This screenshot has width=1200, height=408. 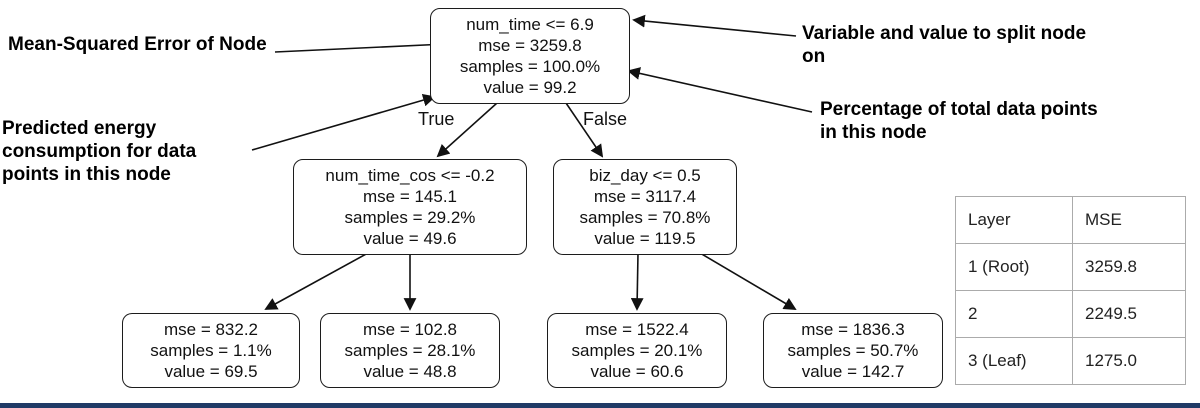 I want to click on edge-root-to-left, so click(x=467, y=130).